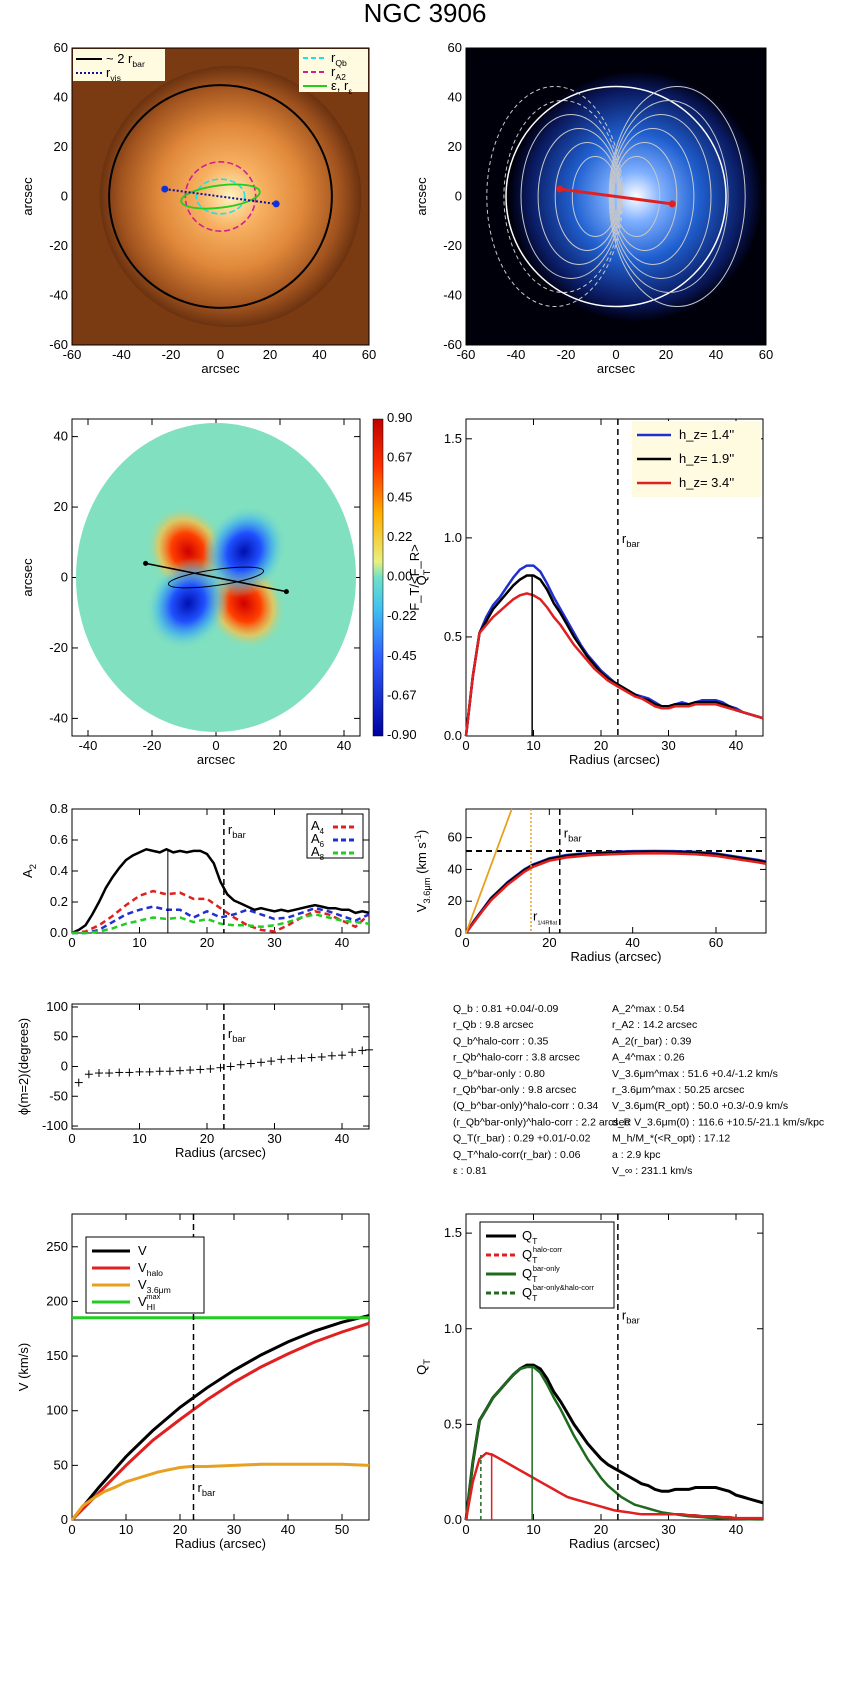  I want to click on y-tick-label: 1.5, so click(453, 1232).